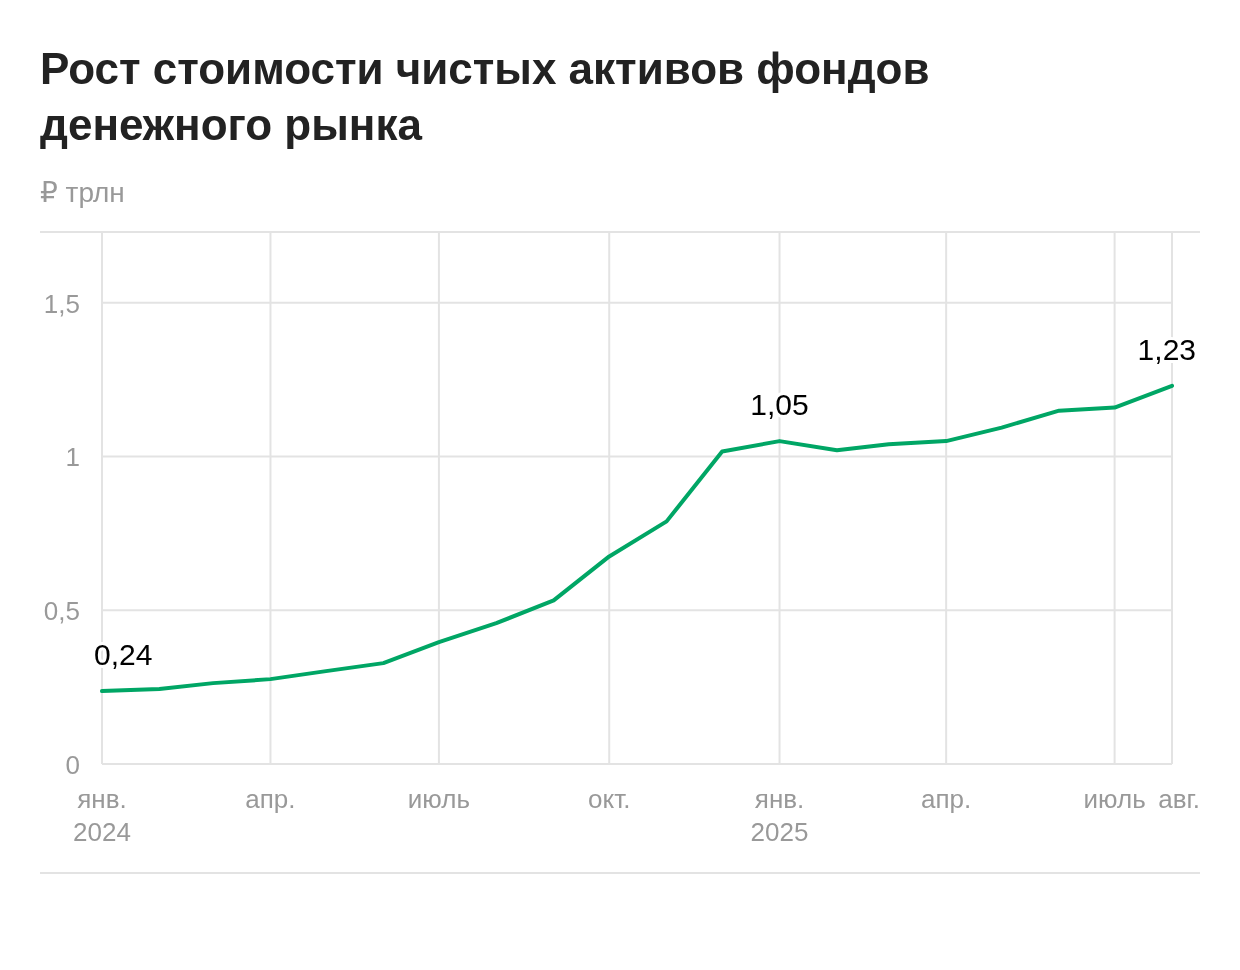  Describe the element at coordinates (72, 765) in the screenshot. I see `y-tick-label: 0` at that location.